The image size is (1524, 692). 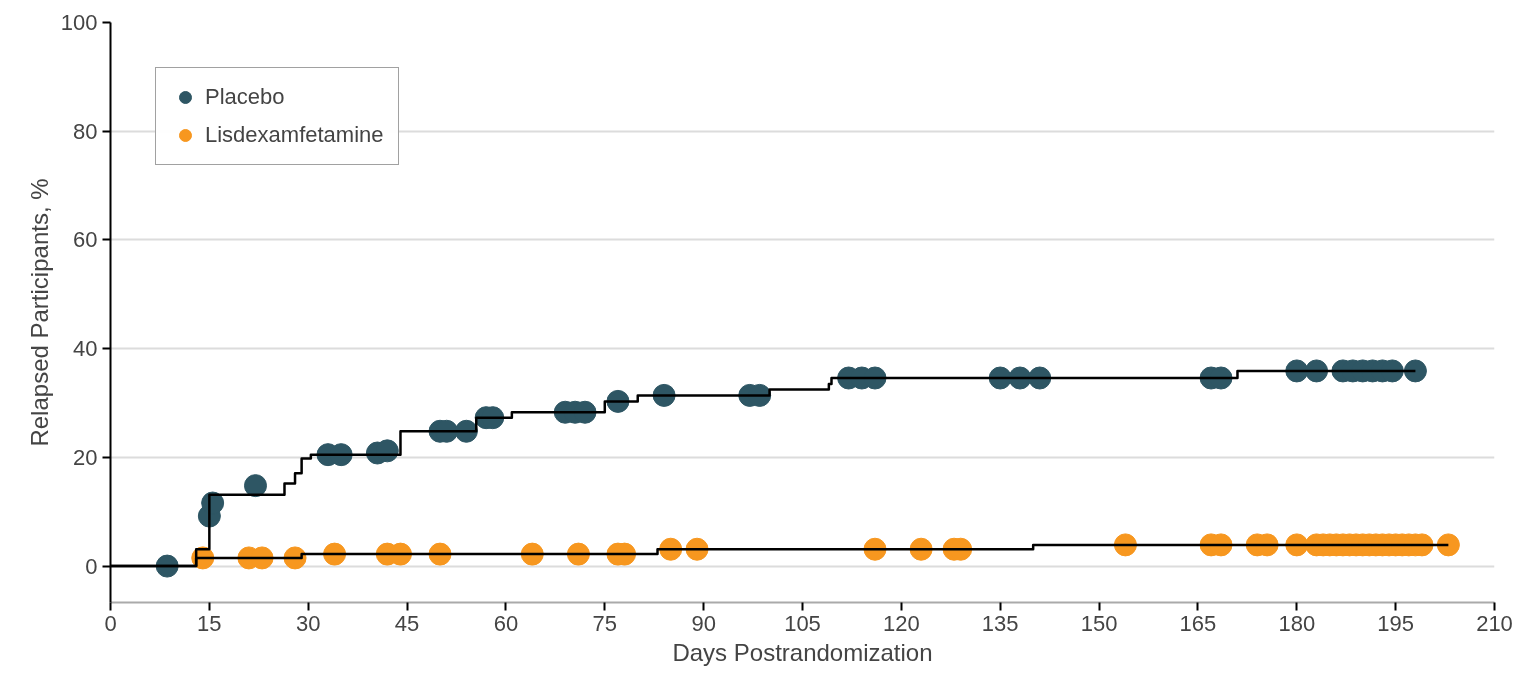 I want to click on x-tick-label: 75, so click(x=605, y=623).